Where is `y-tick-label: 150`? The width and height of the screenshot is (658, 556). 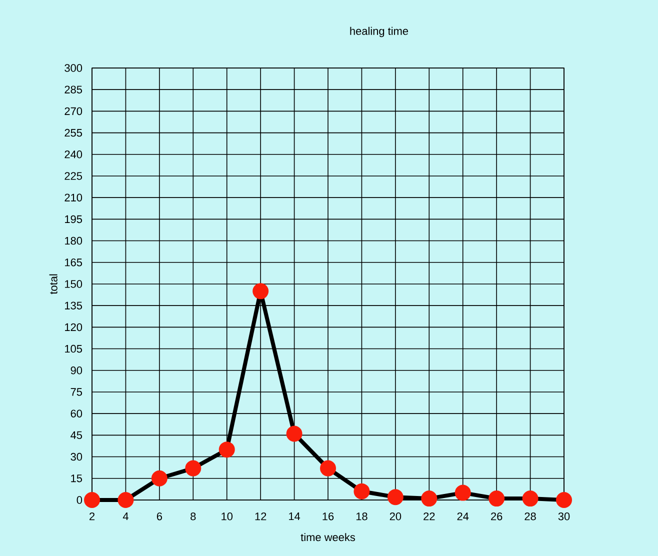 y-tick-label: 150 is located at coordinates (73, 284).